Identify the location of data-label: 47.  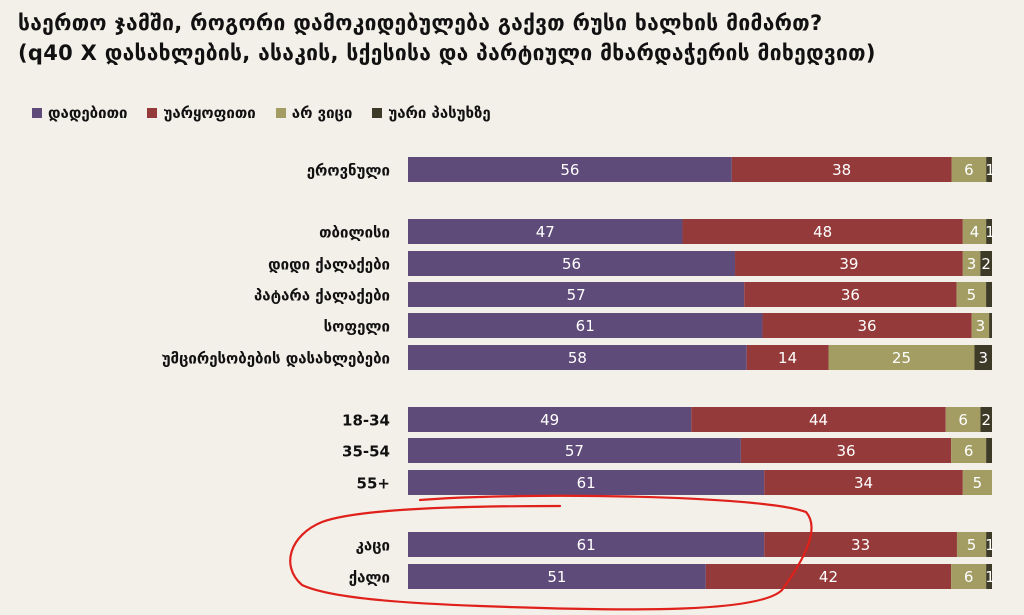
(545, 232).